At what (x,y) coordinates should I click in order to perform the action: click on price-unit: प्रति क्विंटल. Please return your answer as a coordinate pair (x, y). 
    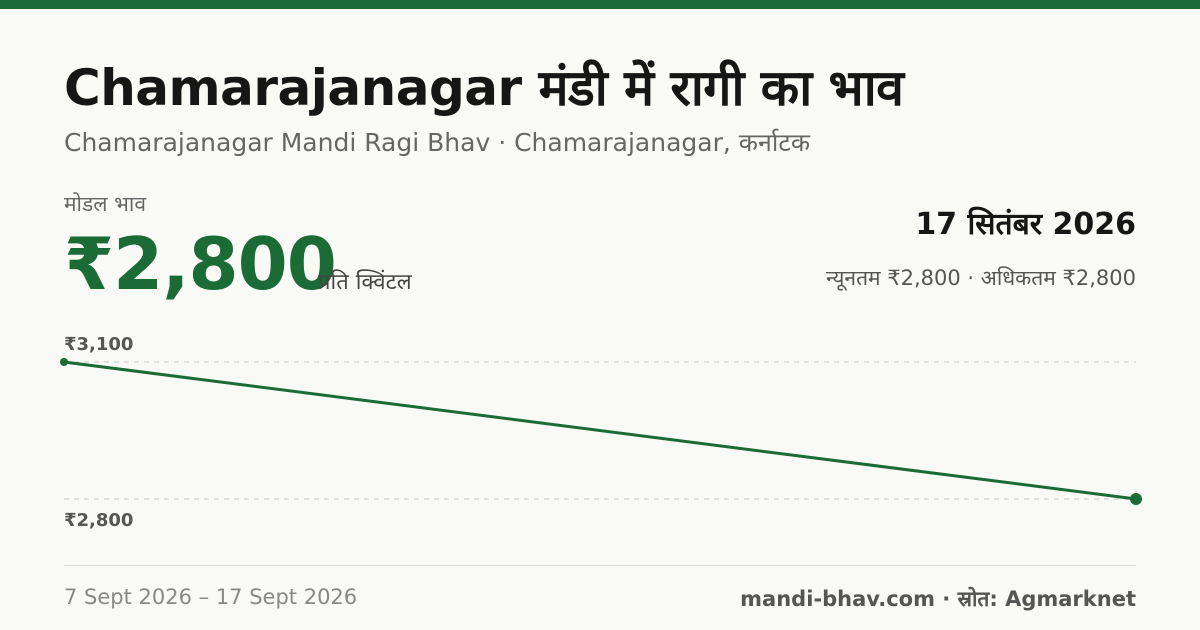
    Looking at the image, I should click on (365, 282).